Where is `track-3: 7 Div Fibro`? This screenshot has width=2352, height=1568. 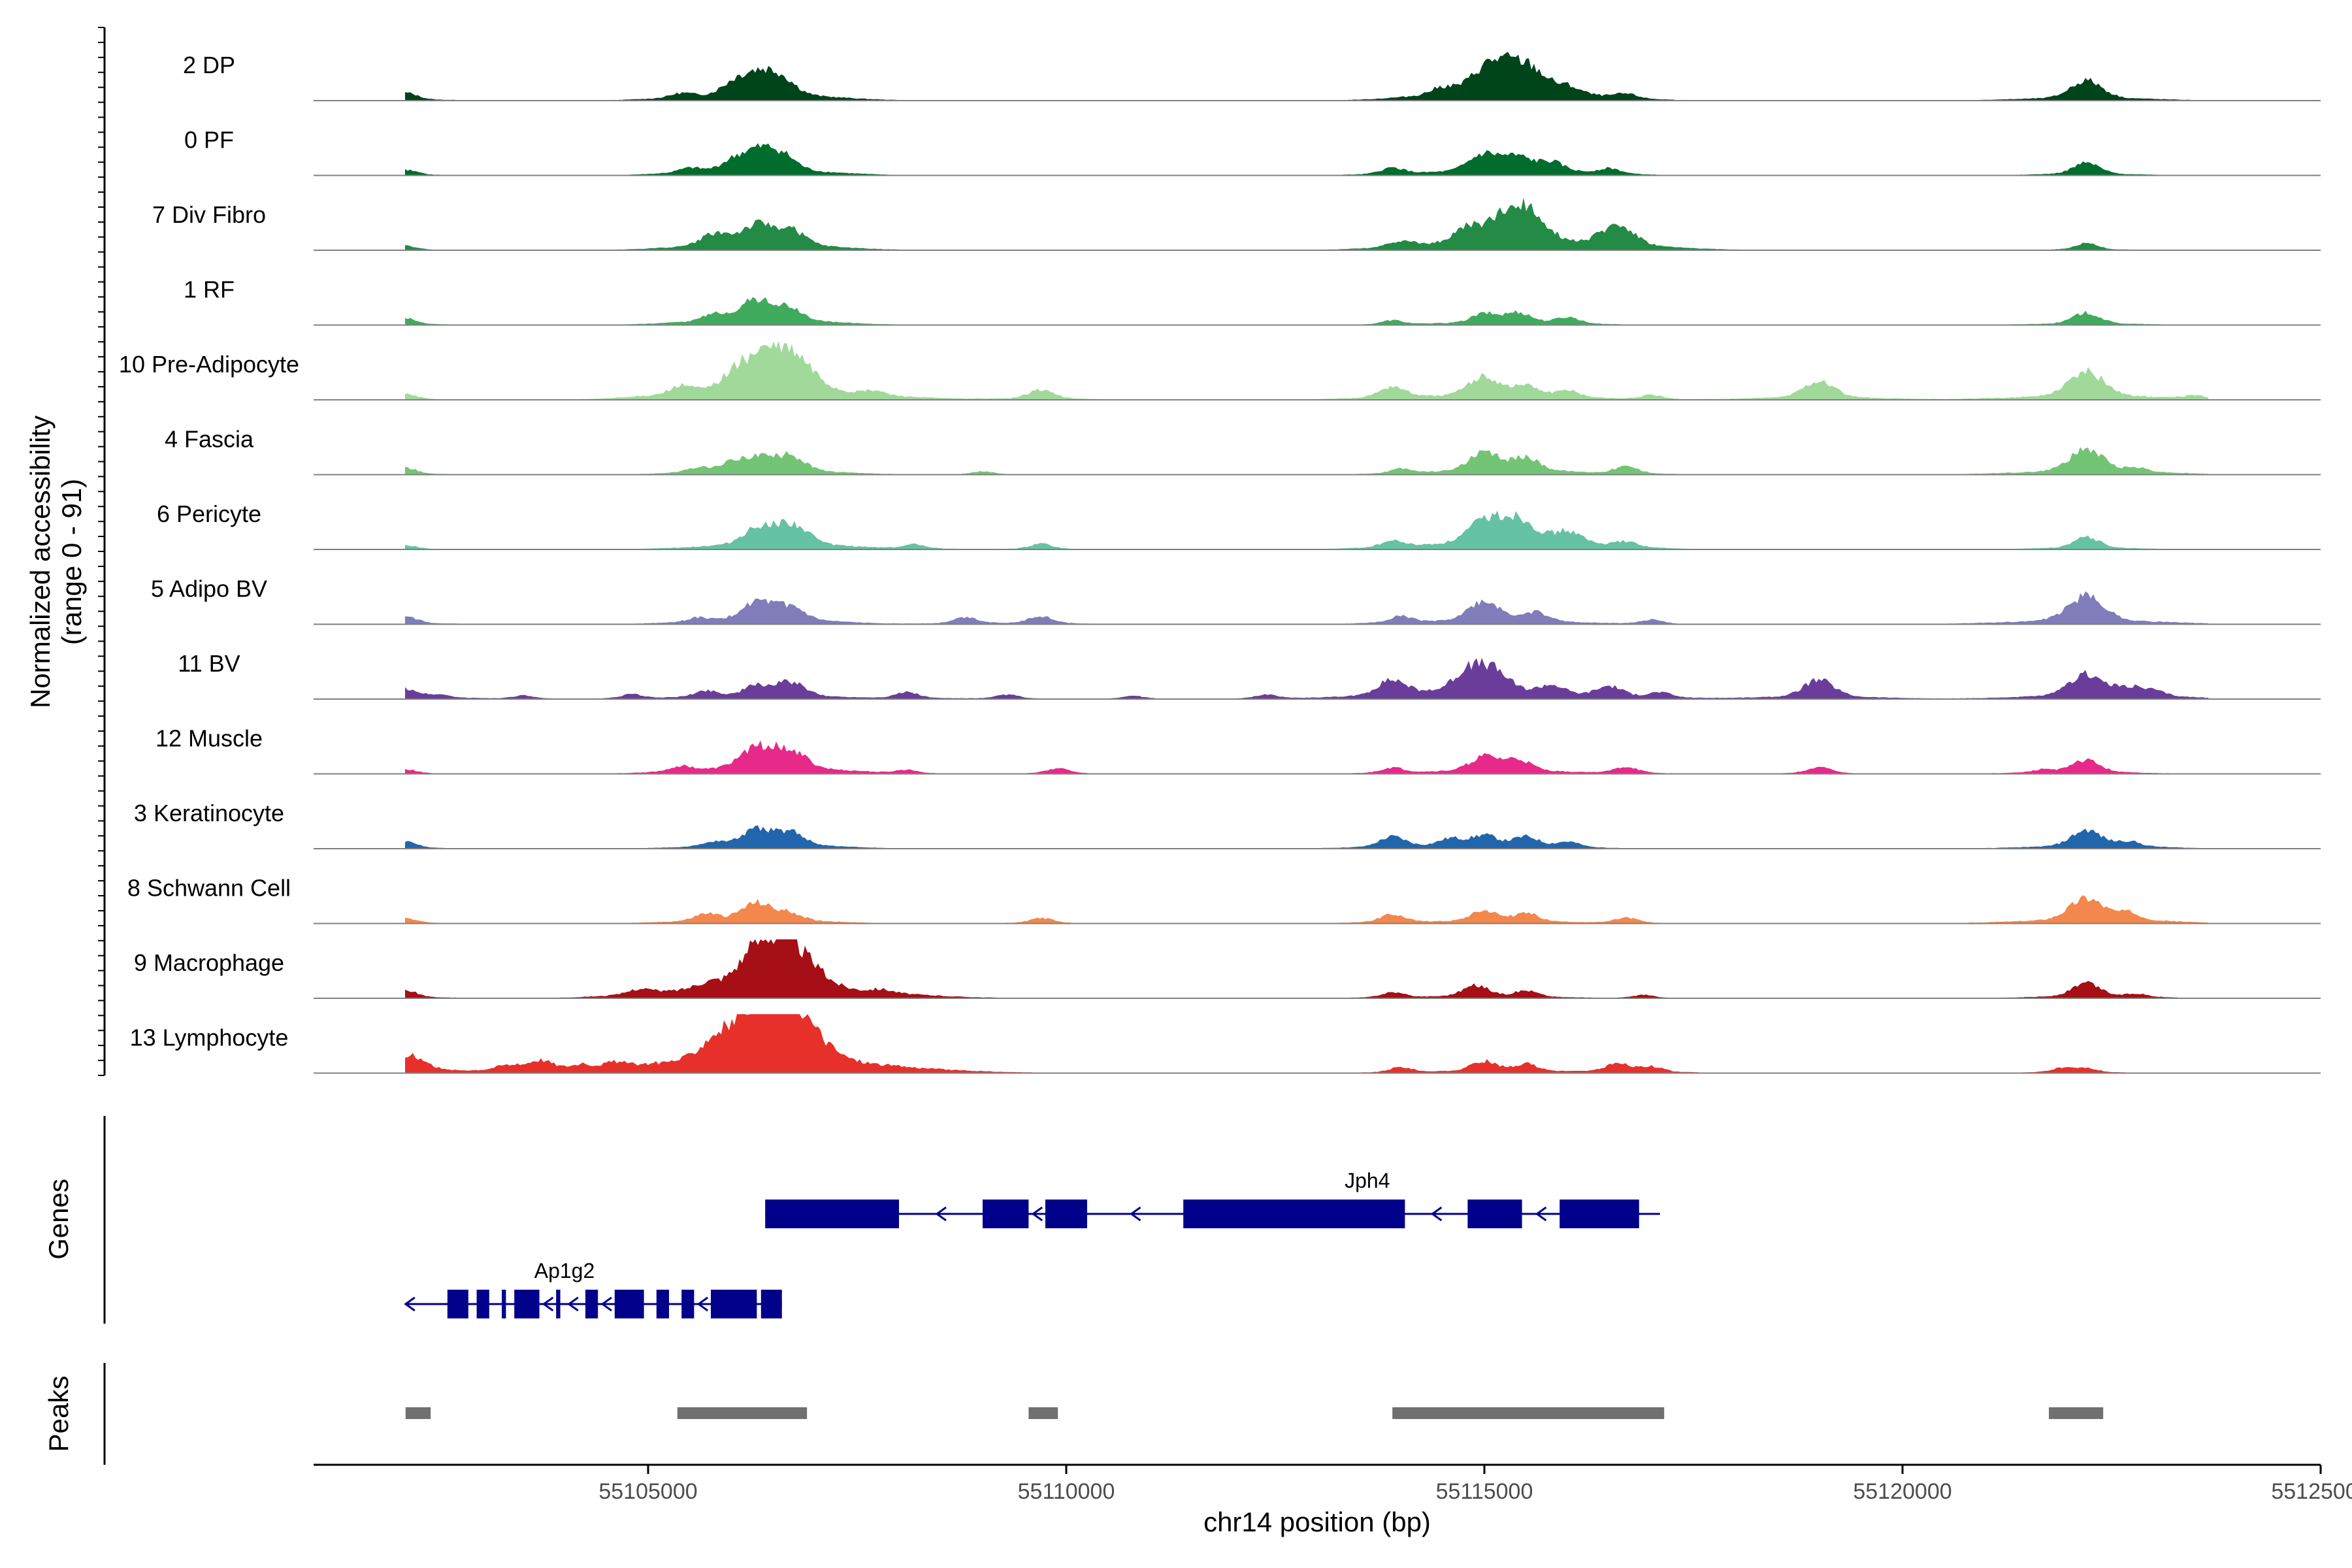 track-3: 7 Div Fibro is located at coordinates (1236, 224).